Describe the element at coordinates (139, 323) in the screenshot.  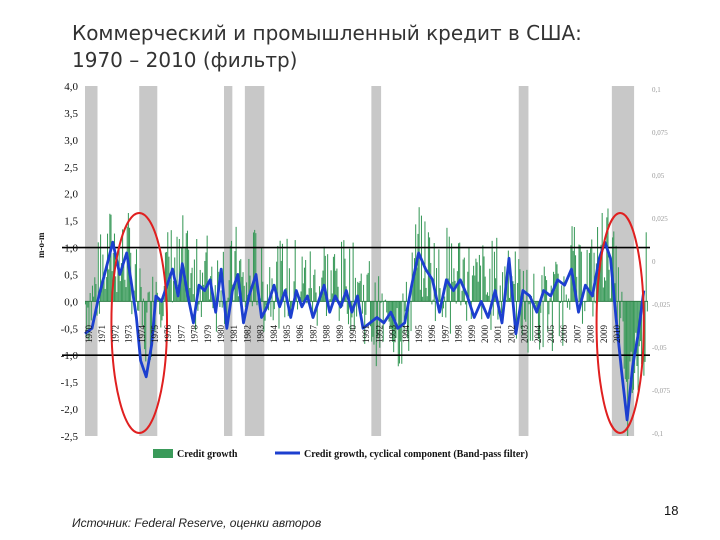
I see `highlight-ellipse` at that location.